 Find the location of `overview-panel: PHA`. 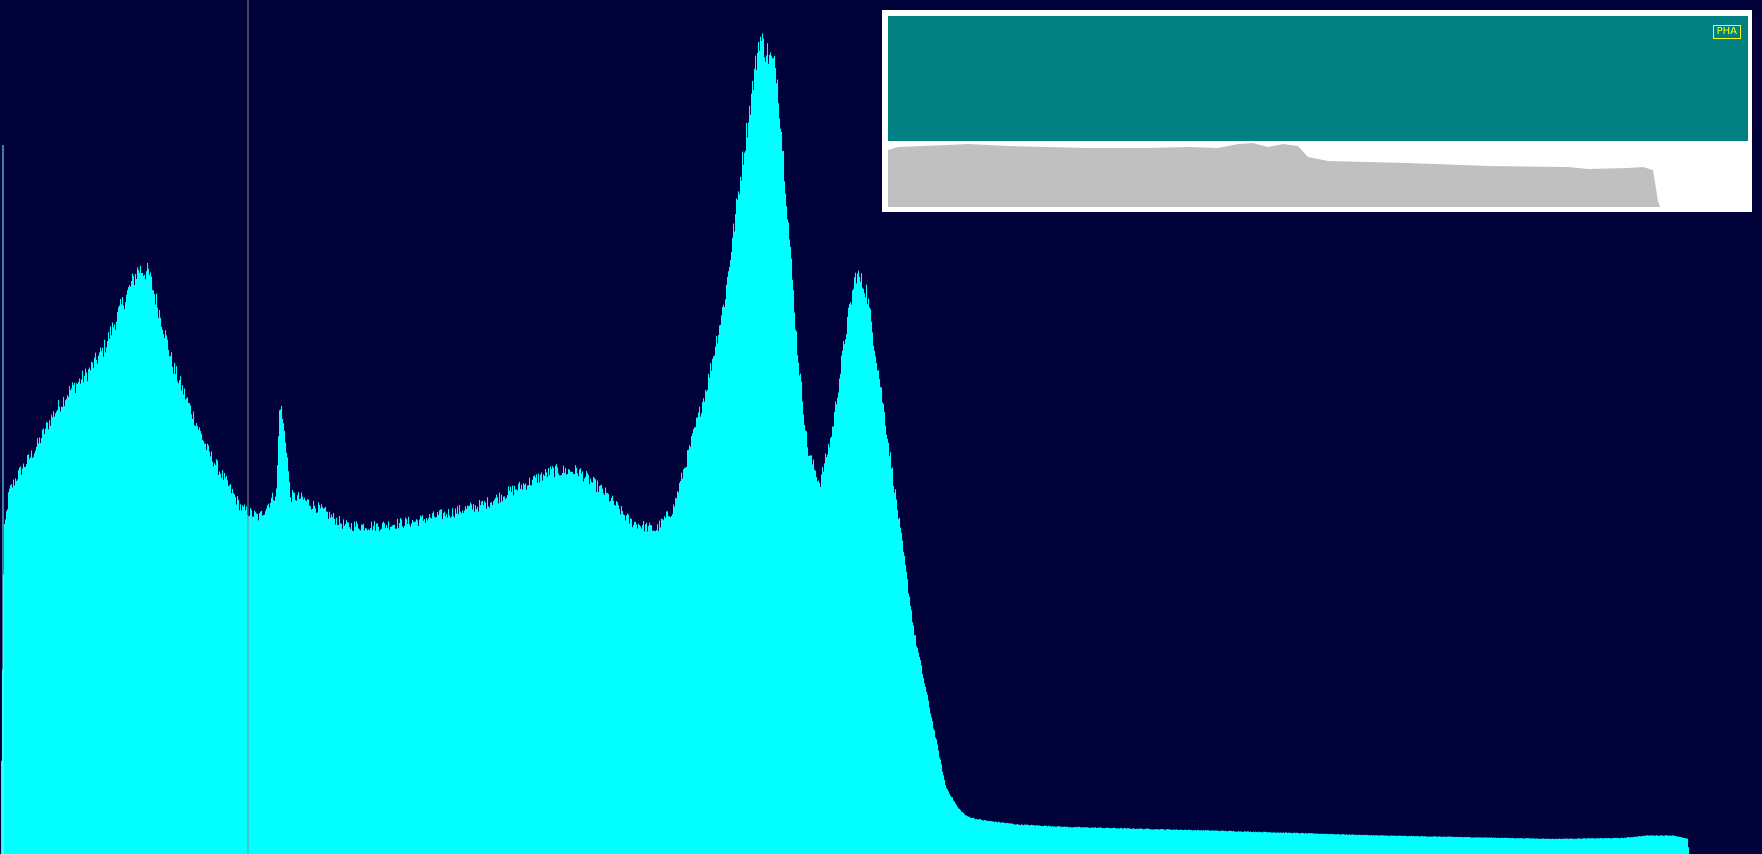

overview-panel: PHA is located at coordinates (1317, 111).